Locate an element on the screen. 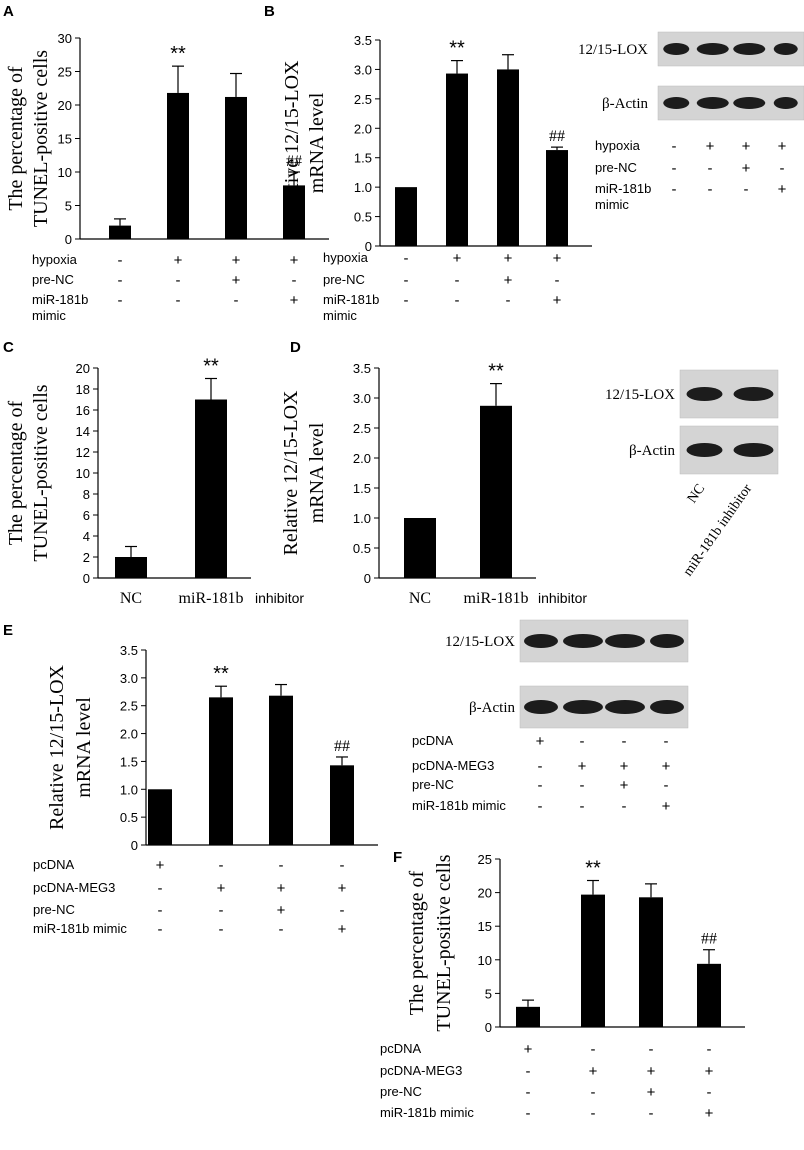  y-tick-label: 2.0 is located at coordinates (129, 734).